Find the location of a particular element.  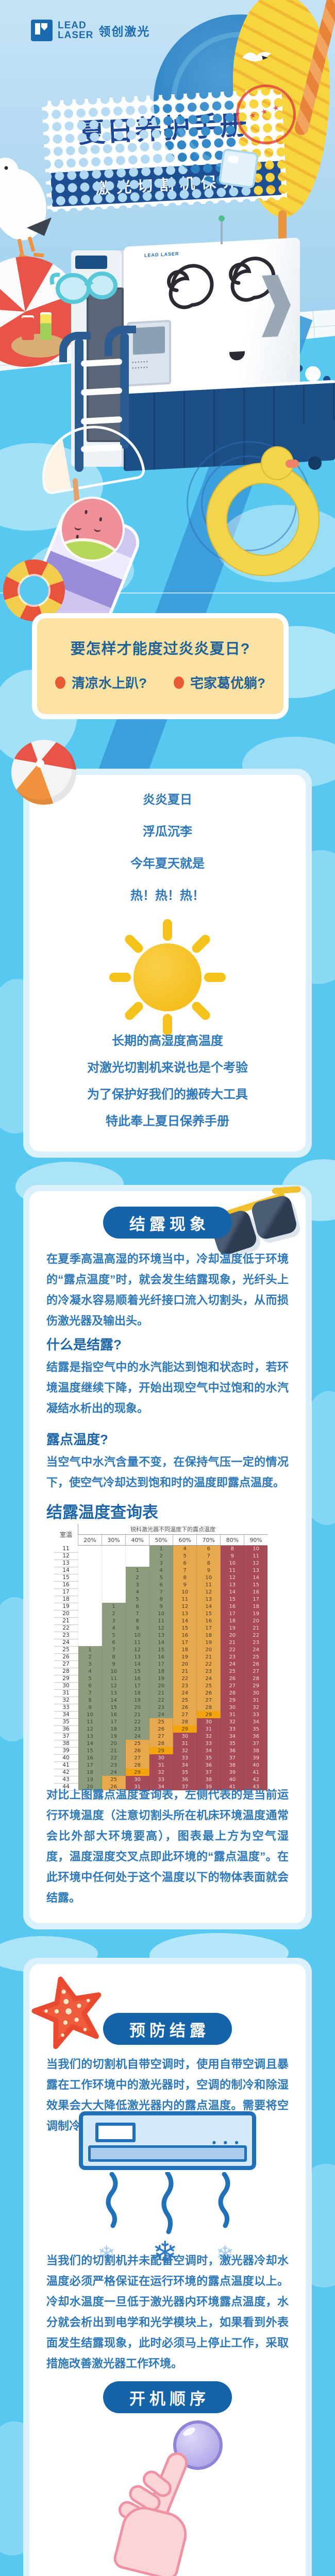

table-row: 25 1 7 12 15 18 20 22 24 is located at coordinates (160, 1650).